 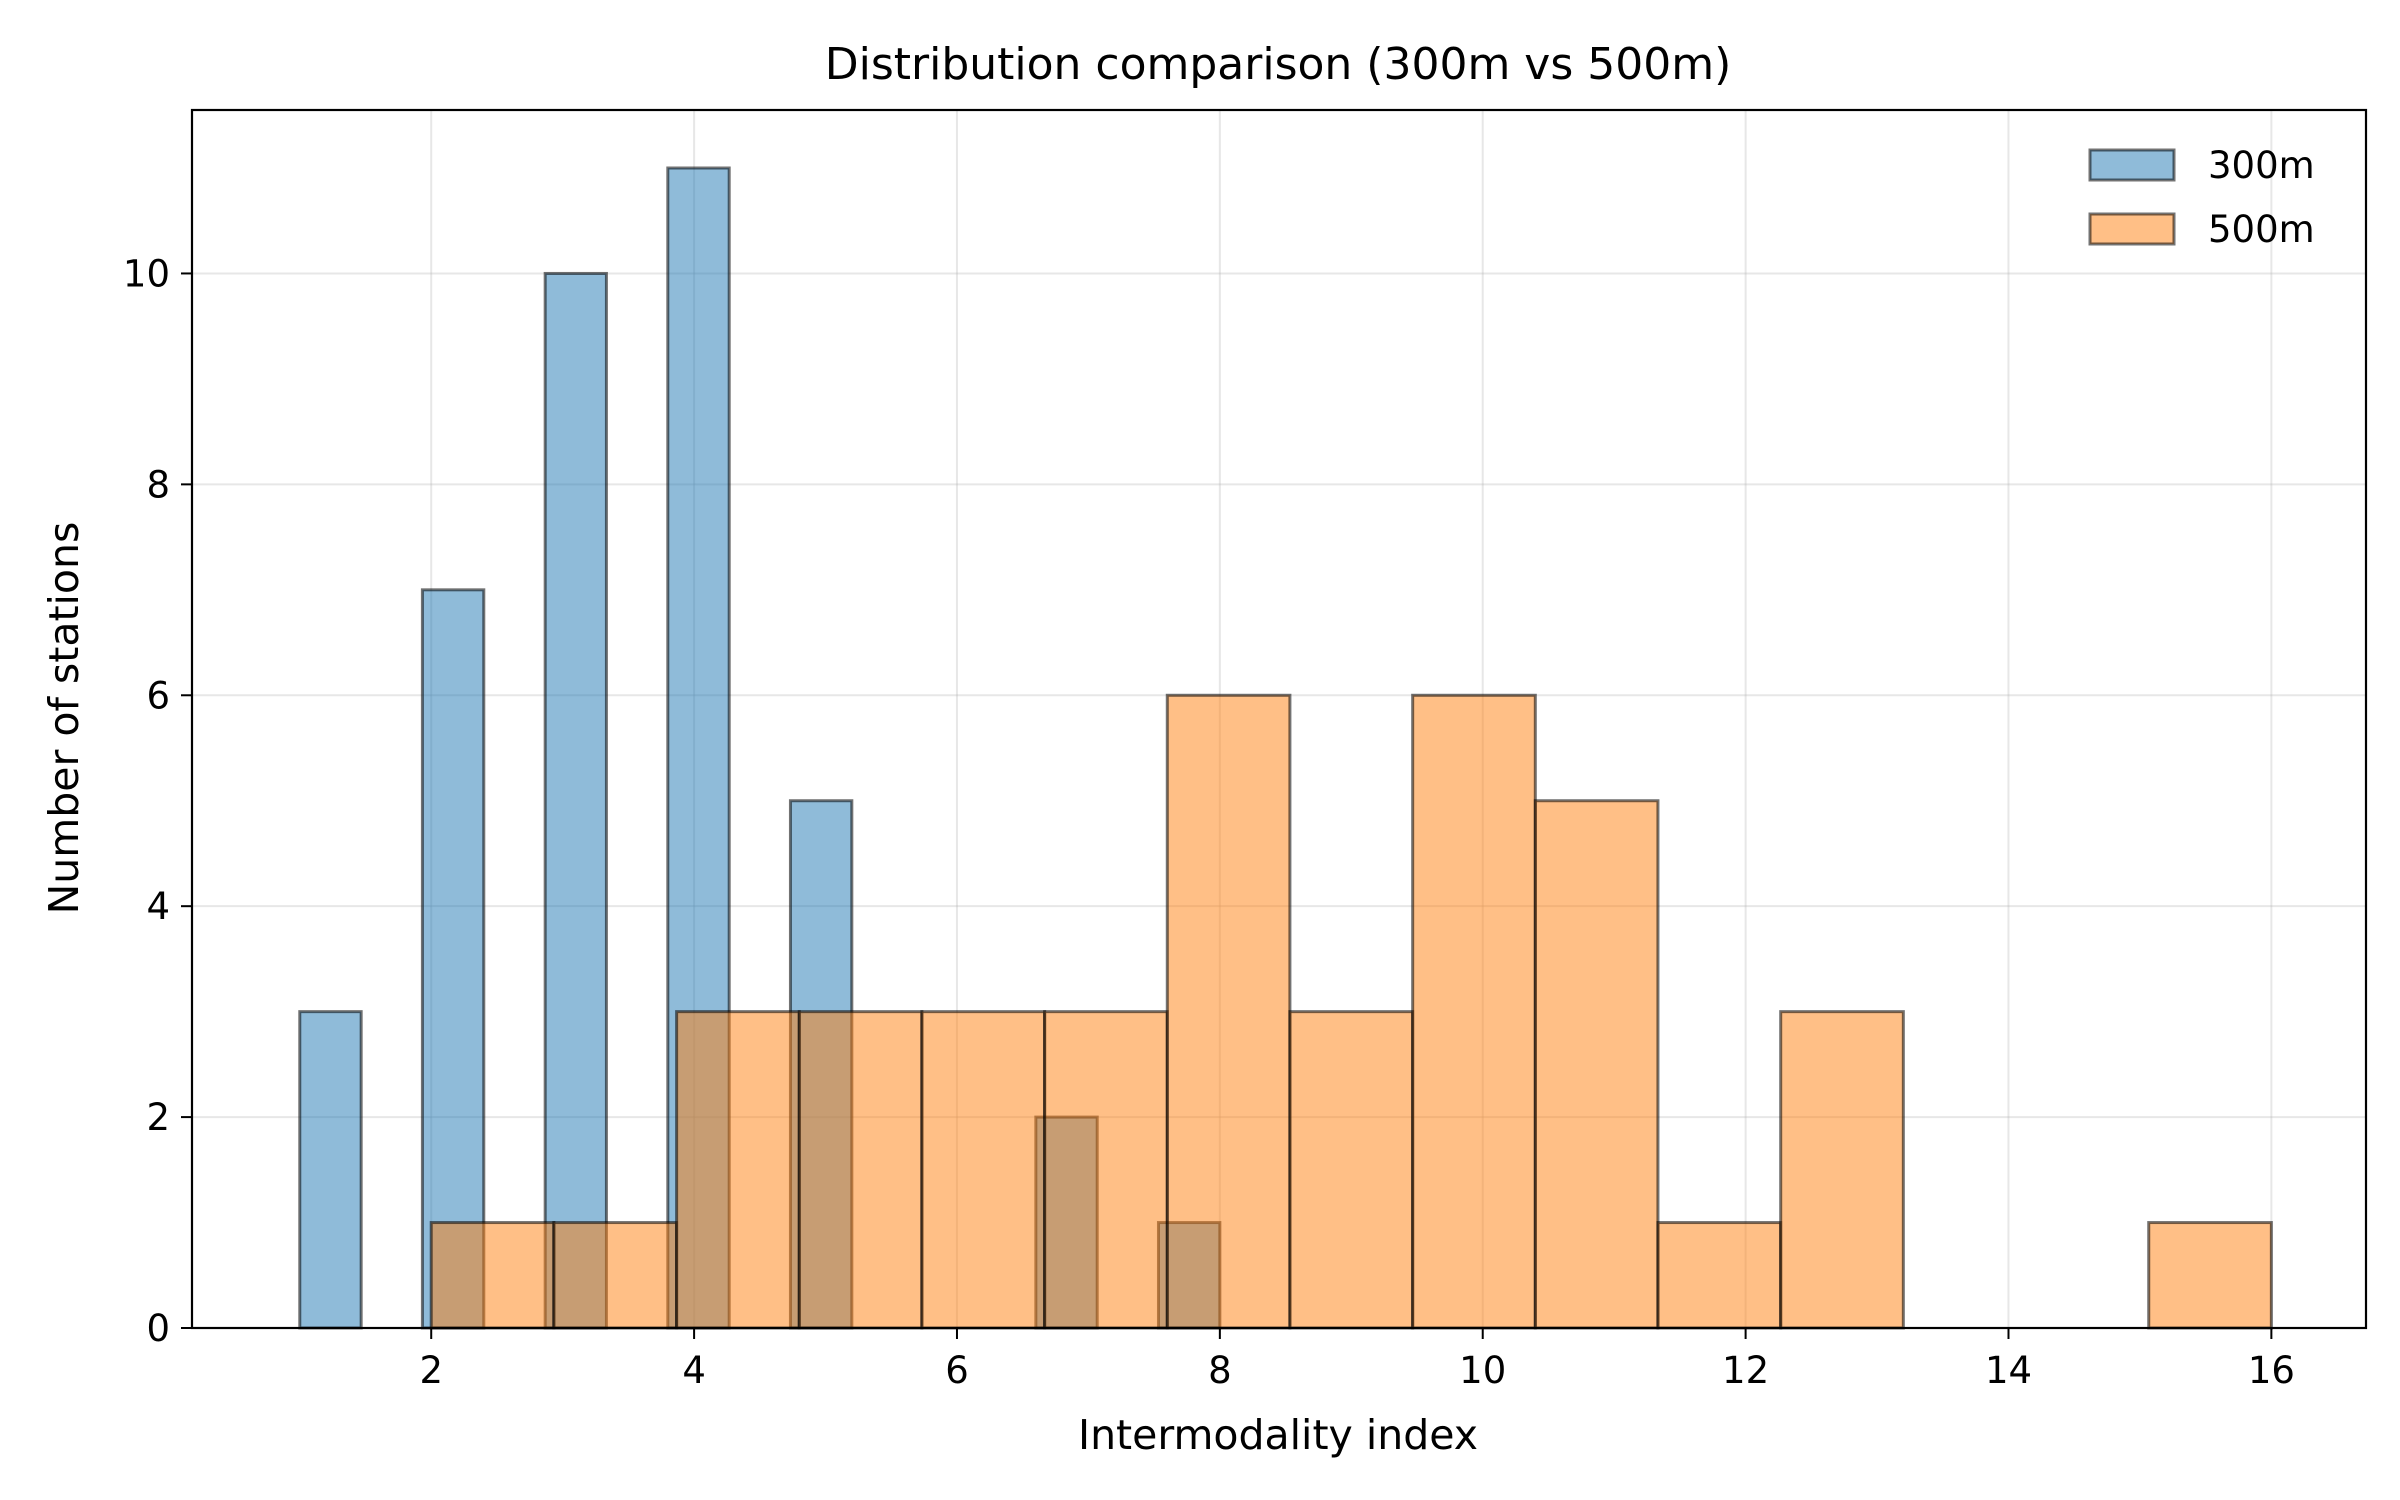 I want to click on legend-label-500m: 500m, so click(x=2261, y=229).